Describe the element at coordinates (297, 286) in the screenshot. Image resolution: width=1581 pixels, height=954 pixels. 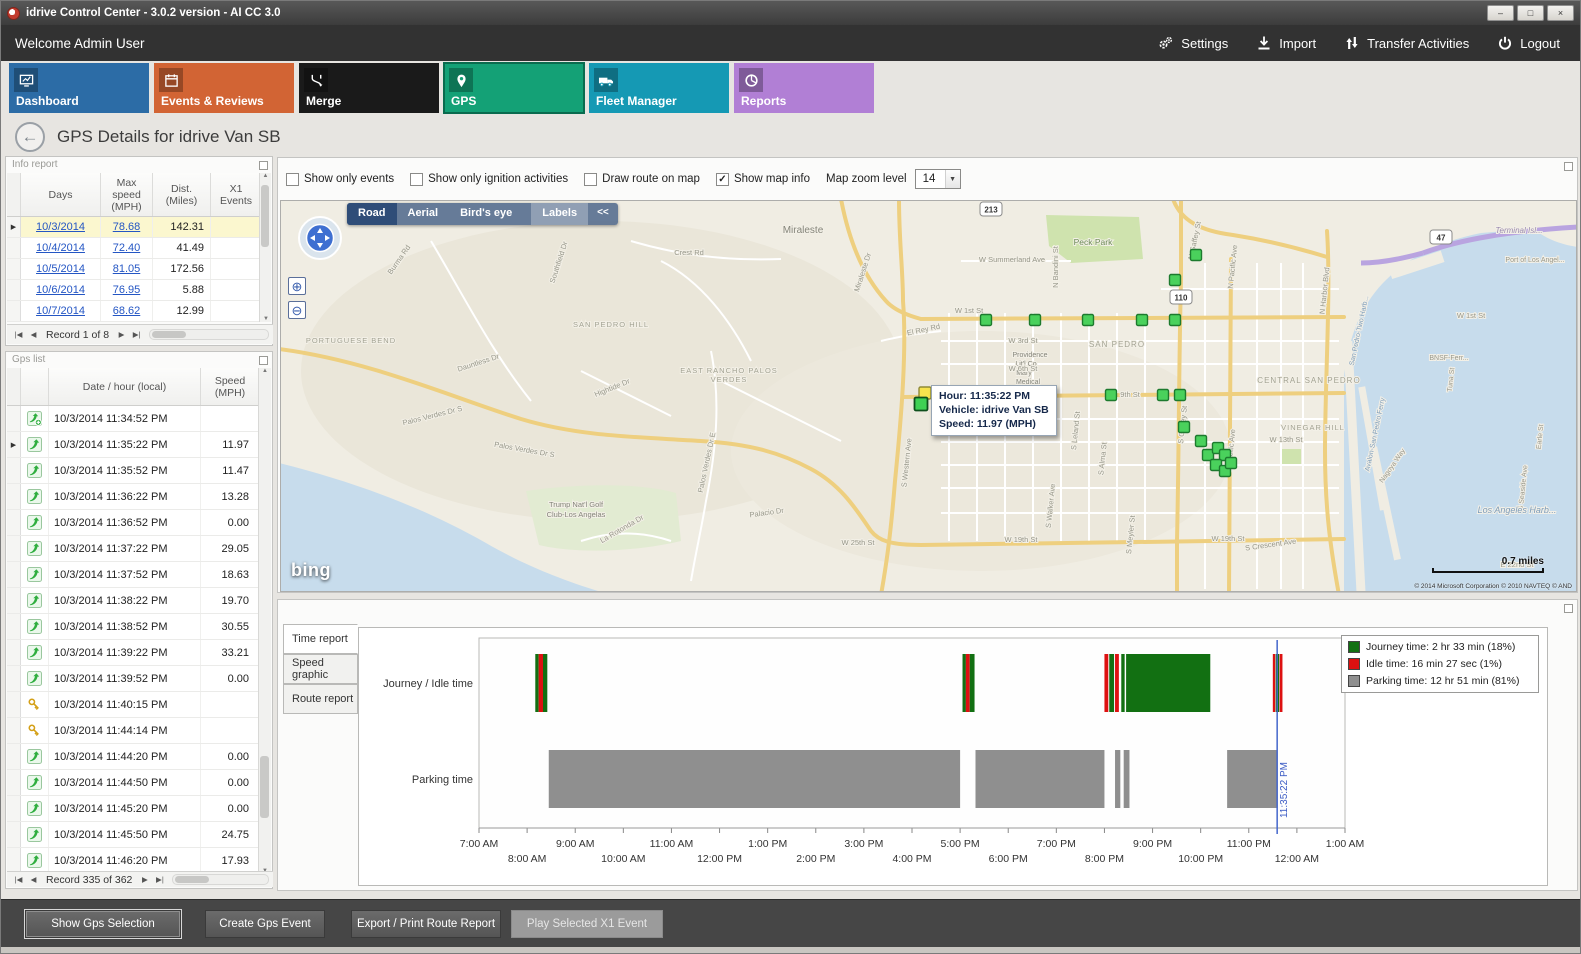
I see `zoom-in-icon: ⊕` at that location.